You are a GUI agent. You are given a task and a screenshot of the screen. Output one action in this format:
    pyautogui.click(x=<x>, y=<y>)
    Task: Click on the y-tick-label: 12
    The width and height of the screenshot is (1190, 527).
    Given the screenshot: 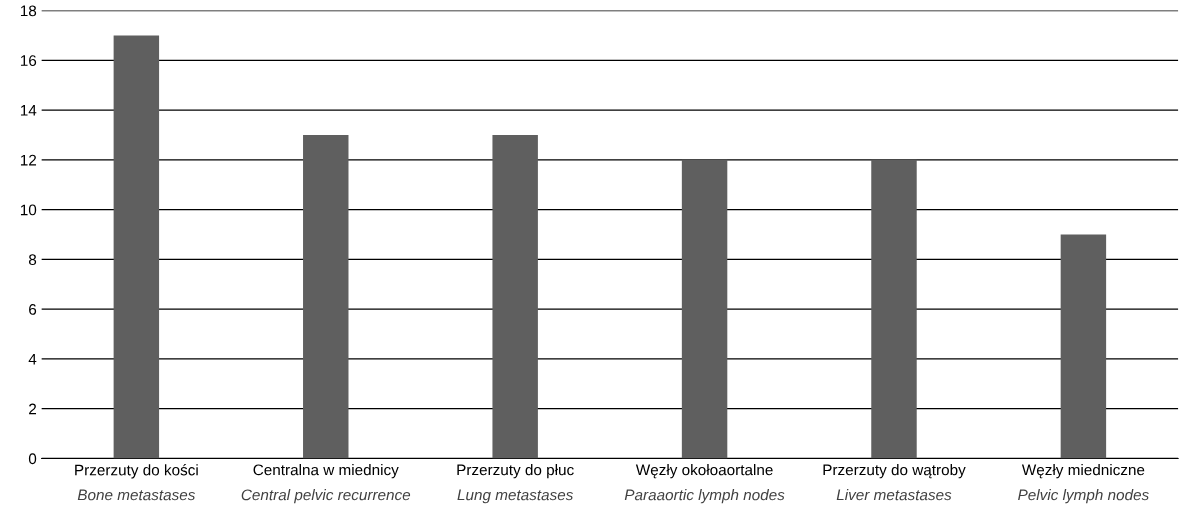 What is the action you would take?
    pyautogui.click(x=28, y=160)
    